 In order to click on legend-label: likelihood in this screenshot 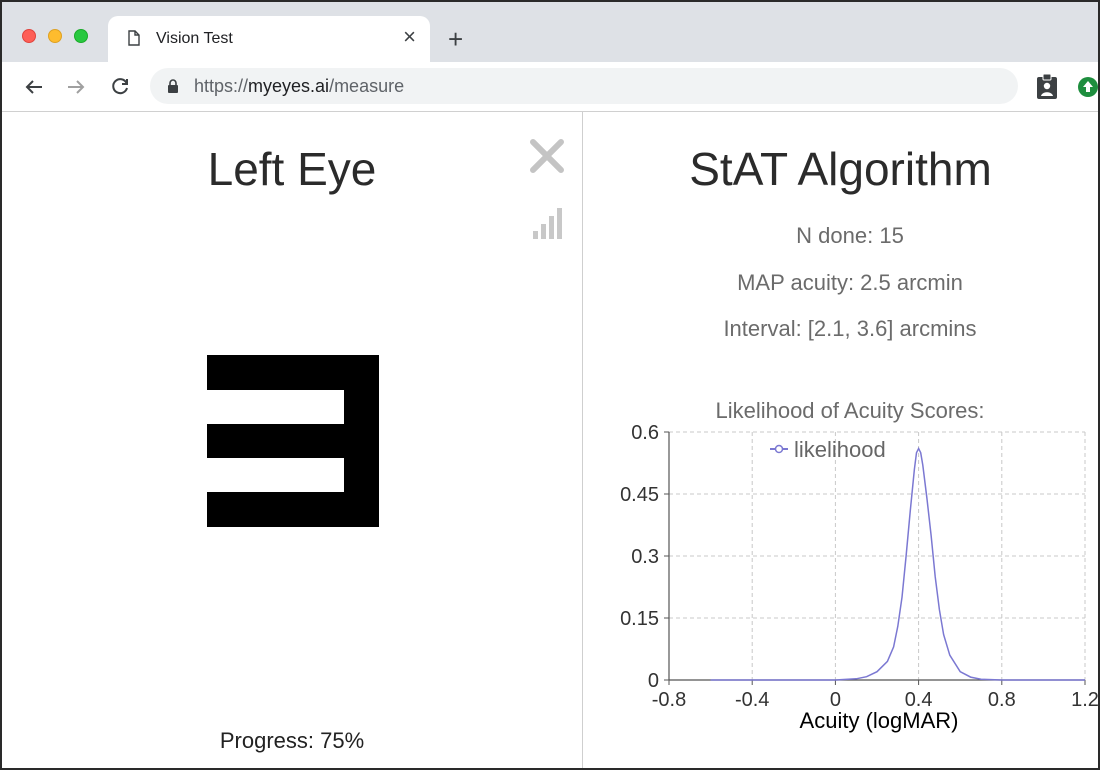, I will do `click(840, 449)`.